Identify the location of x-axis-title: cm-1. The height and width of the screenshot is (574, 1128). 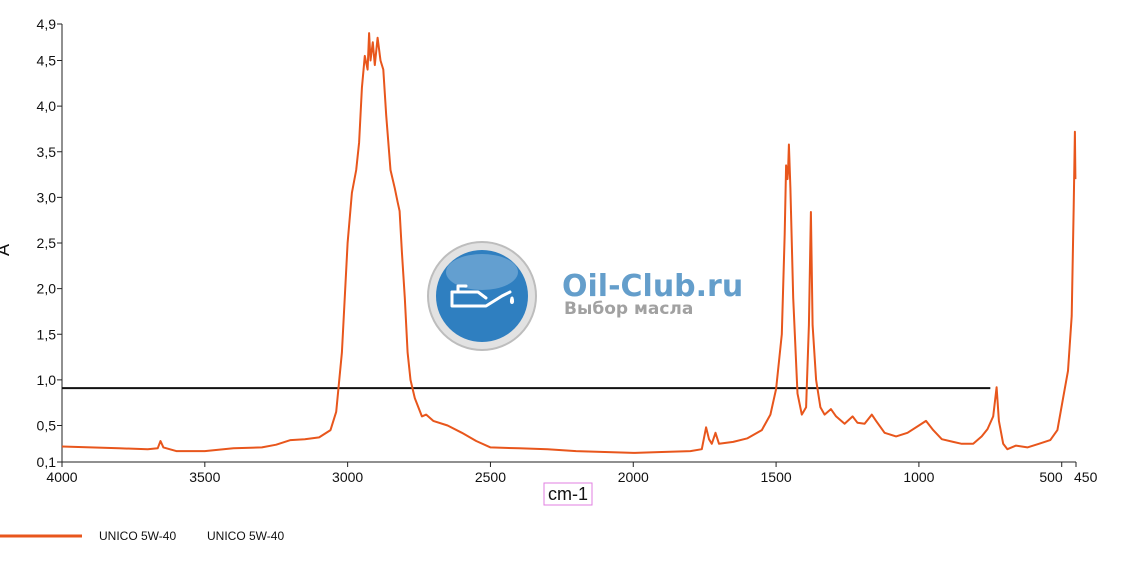
(568, 494).